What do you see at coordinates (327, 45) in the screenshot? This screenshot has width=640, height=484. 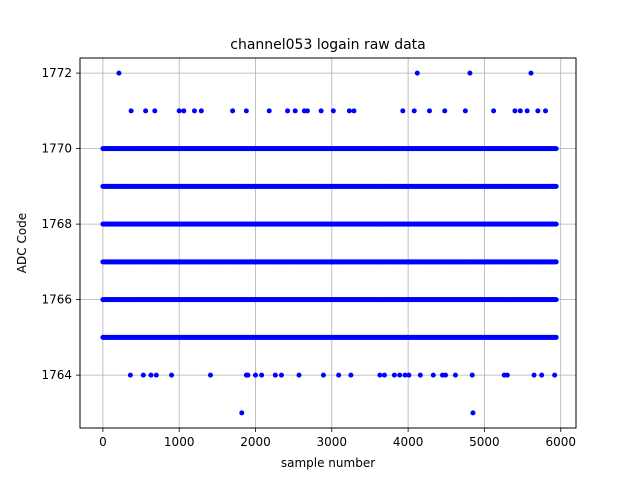 I see `chart-title: channel053 logain raw data` at bounding box center [327, 45].